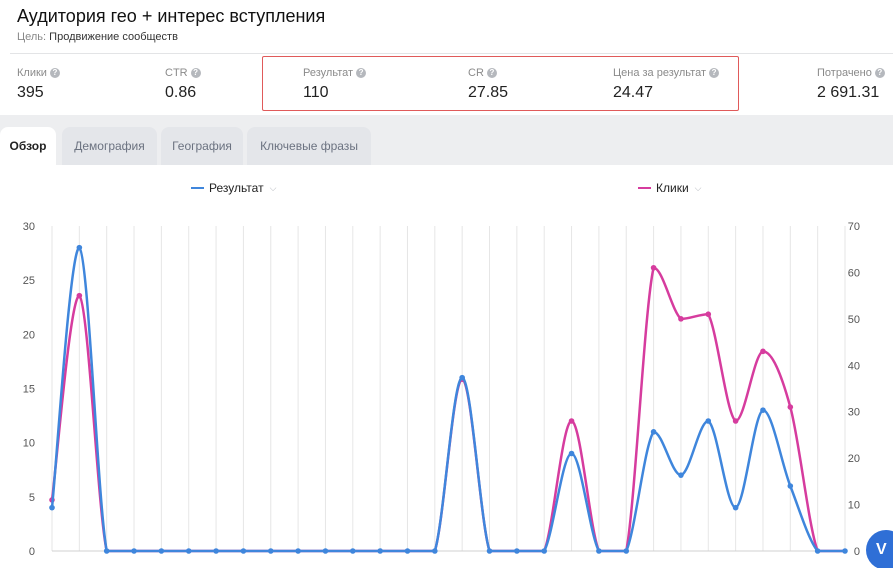  What do you see at coordinates (202, 146) in the screenshot?
I see `tab-geography: География` at bounding box center [202, 146].